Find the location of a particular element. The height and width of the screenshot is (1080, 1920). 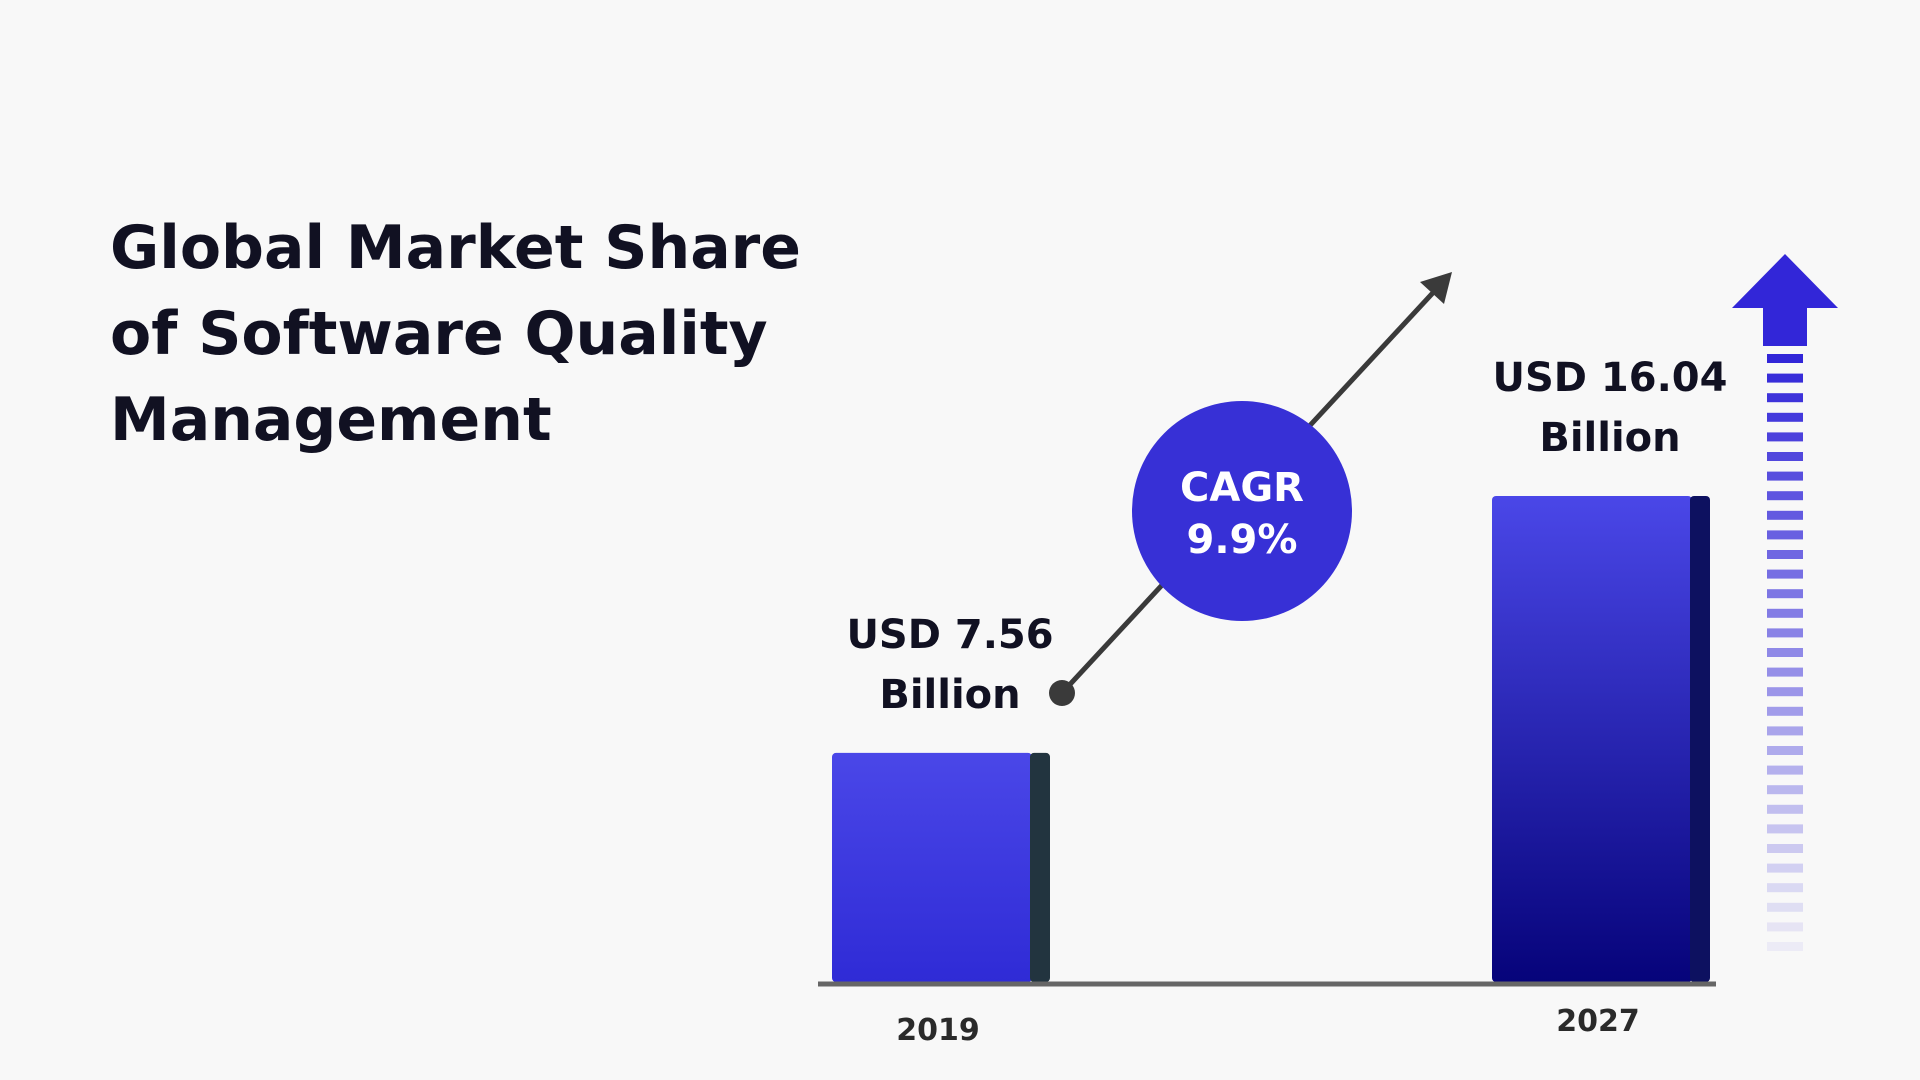

trend-start-dot is located at coordinates (1062, 693).